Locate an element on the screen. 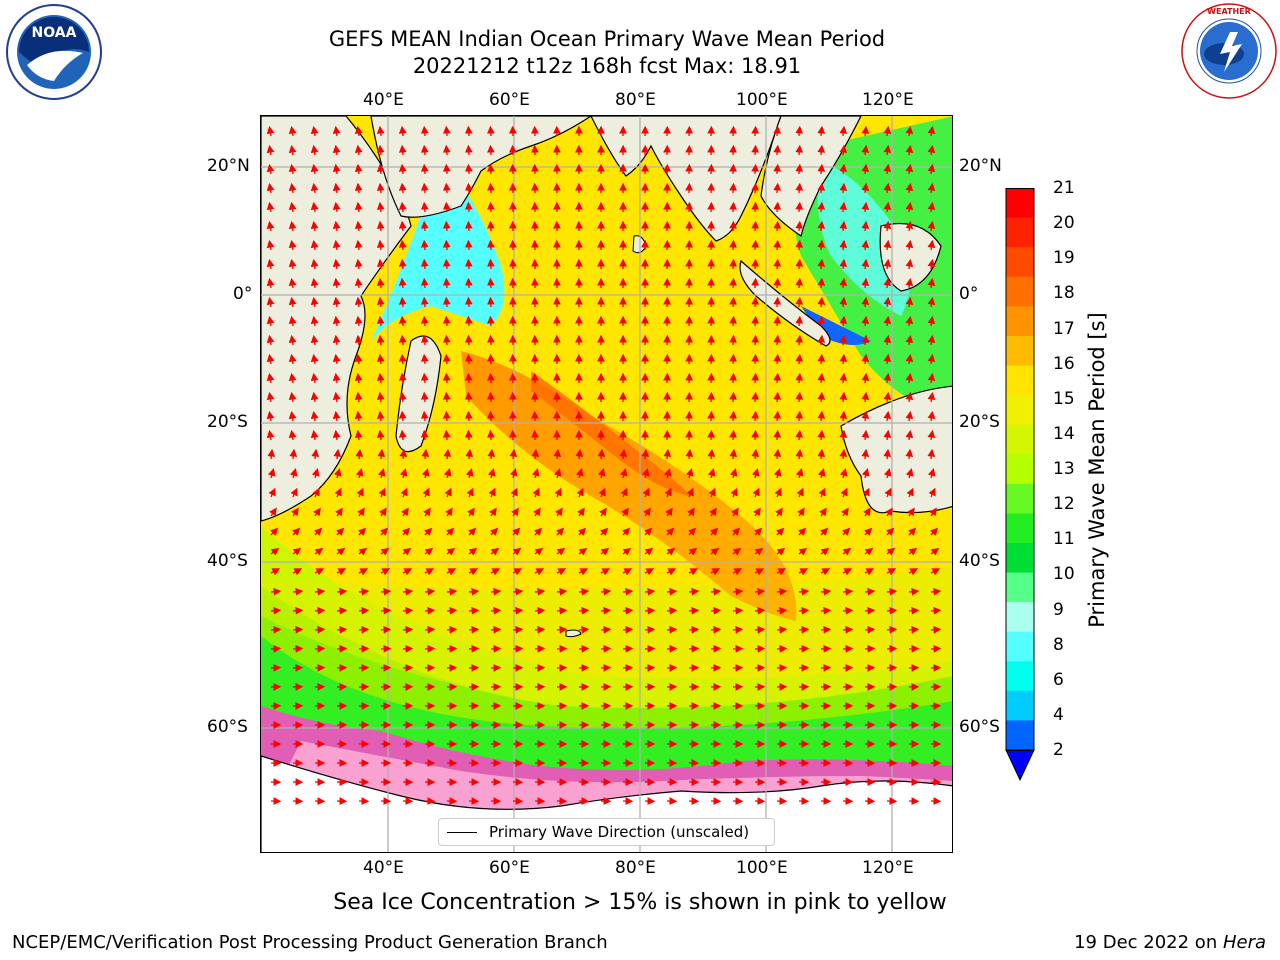  colorbar-tick-label: 8 is located at coordinates (1058, 644).